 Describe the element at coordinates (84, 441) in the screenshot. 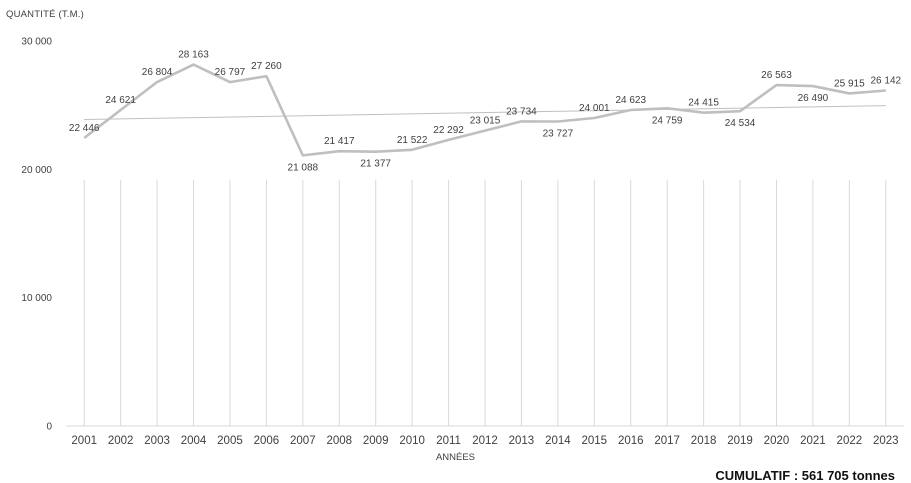

I see `x-tick-label: 2001` at that location.